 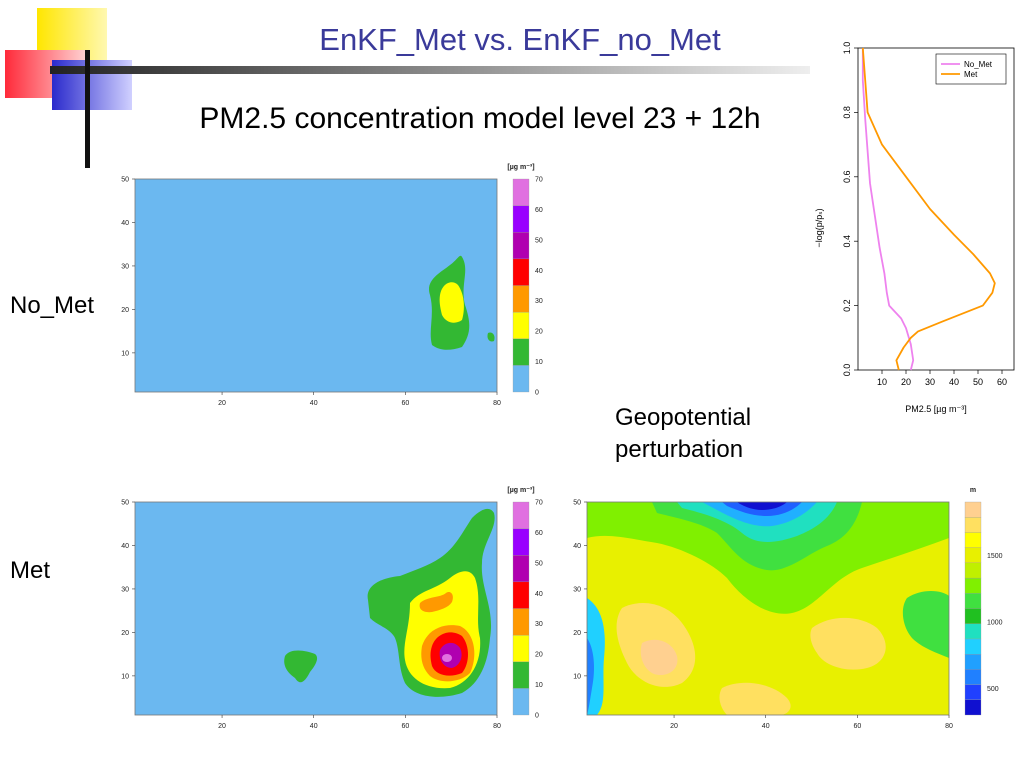 I want to click on y-tick-label: 0.8, so click(x=847, y=112).